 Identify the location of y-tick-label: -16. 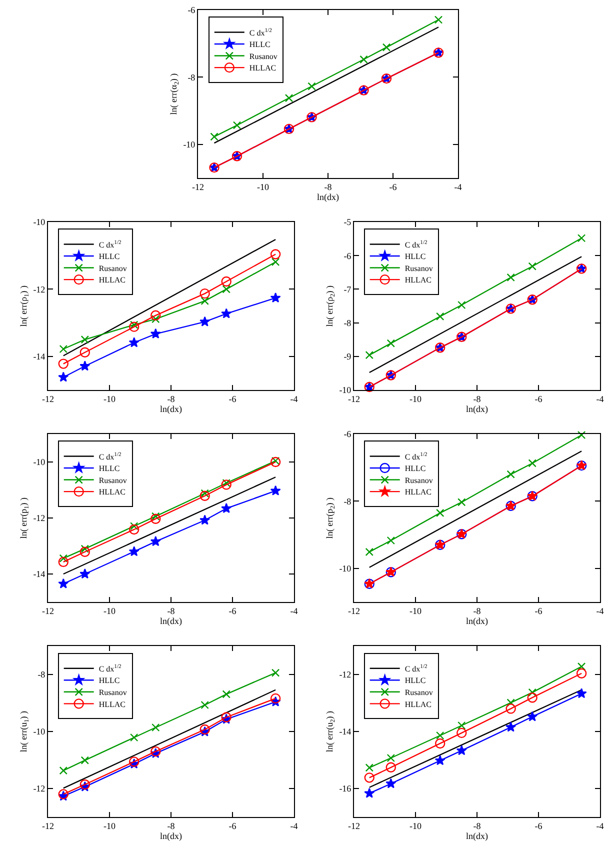
(345, 789).